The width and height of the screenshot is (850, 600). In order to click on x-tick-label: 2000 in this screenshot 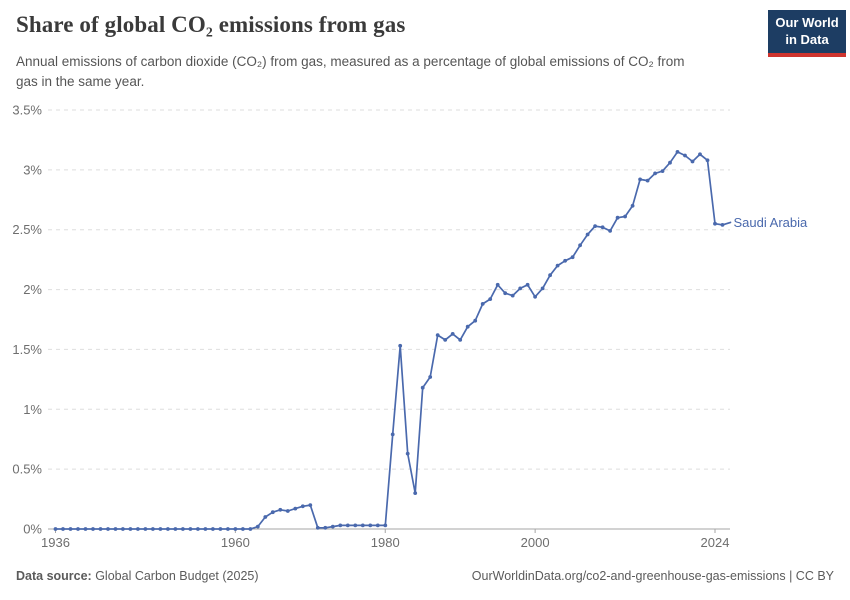, I will do `click(535, 542)`.